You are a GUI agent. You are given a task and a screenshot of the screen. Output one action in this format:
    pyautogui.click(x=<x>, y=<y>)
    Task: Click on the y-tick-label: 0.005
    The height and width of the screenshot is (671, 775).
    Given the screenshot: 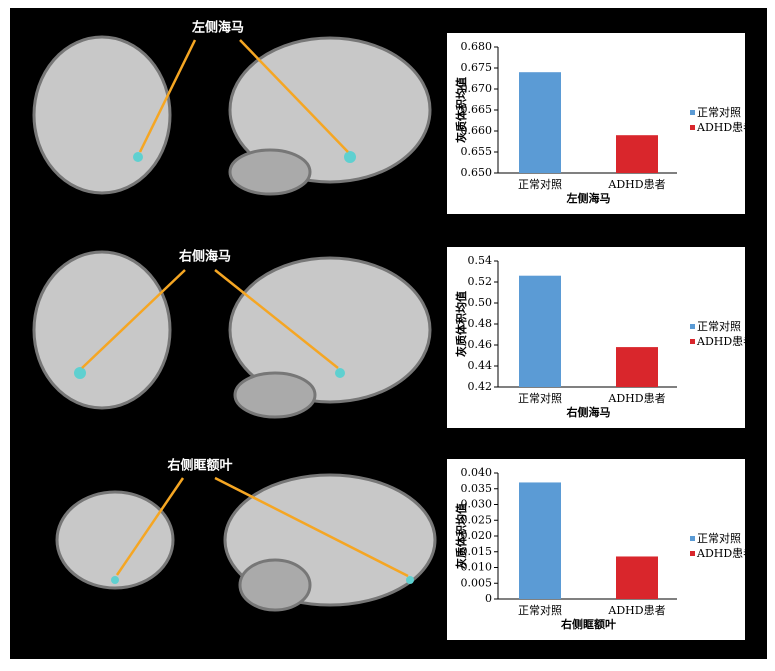 What is the action you would take?
    pyautogui.click(x=477, y=582)
    